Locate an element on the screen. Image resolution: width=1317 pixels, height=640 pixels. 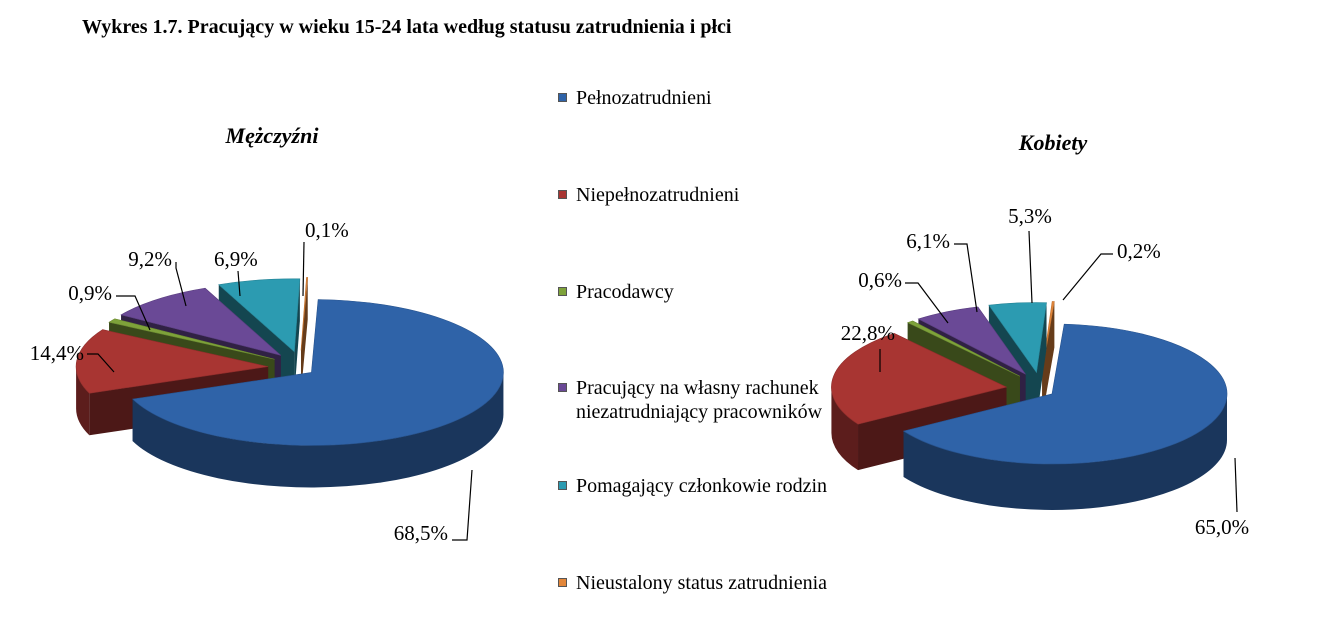
data-label: 14,4% is located at coordinates (57, 353).